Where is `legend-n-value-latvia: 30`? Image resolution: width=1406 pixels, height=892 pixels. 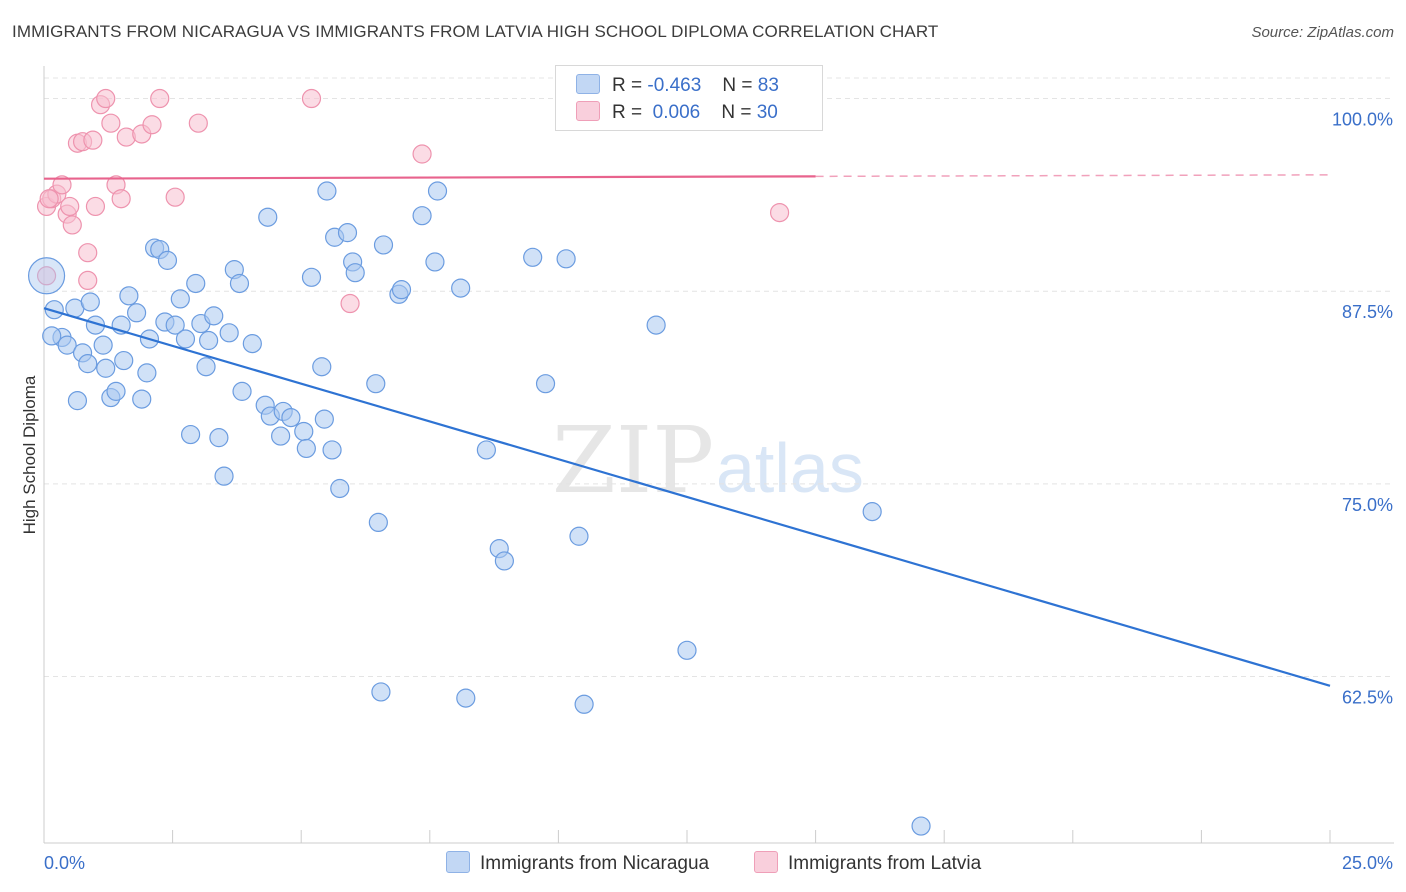
legend-n-value-latvia: 30 is located at coordinates (767, 112).